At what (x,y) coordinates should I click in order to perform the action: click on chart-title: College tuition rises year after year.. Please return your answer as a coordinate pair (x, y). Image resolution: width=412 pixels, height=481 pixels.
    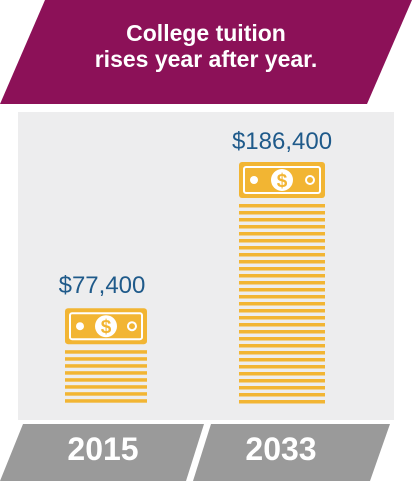
    Looking at the image, I should click on (206, 46).